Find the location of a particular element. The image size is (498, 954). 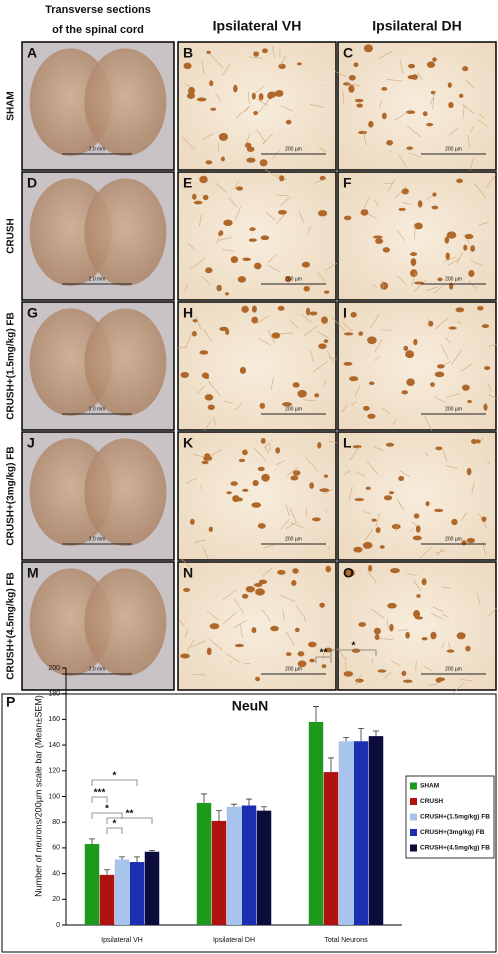

legend-label: SHAM is located at coordinates (429, 786).